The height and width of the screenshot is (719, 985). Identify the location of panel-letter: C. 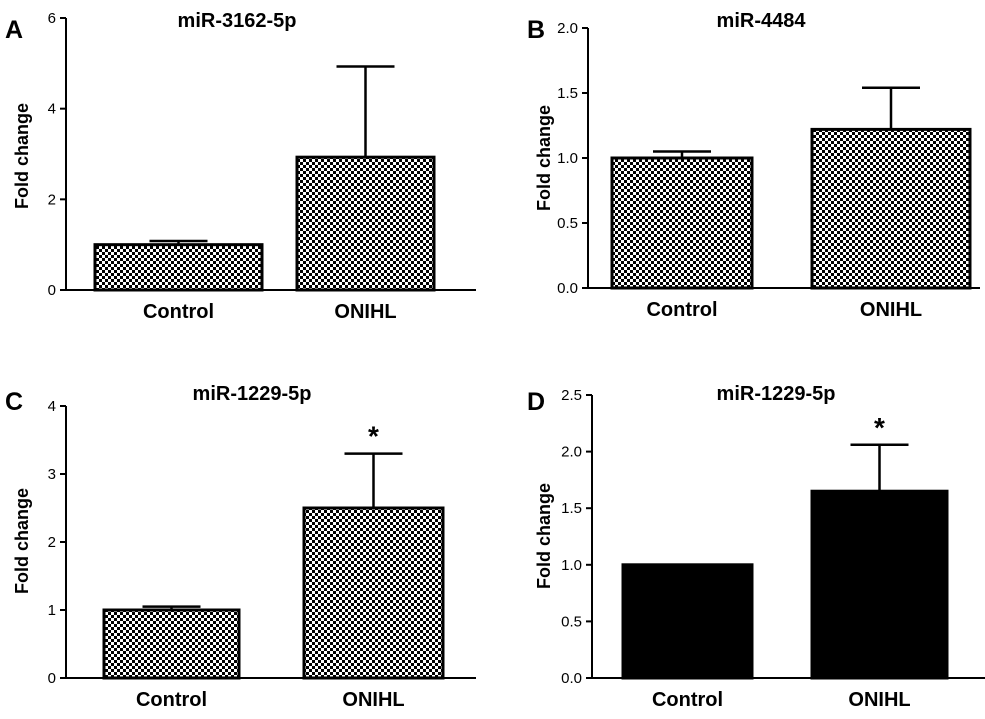
(14, 402).